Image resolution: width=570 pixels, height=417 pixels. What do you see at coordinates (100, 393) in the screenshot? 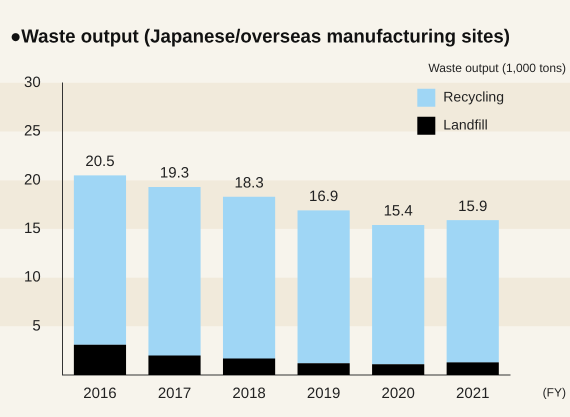
I see `x-tick-label: 2016` at bounding box center [100, 393].